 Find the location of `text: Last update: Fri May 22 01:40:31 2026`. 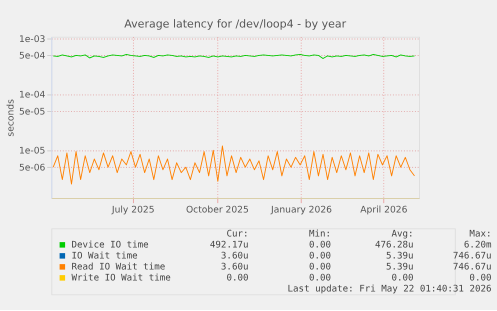

text: Last update: Fri May 22 01:40:31 2026 is located at coordinates (390, 289).